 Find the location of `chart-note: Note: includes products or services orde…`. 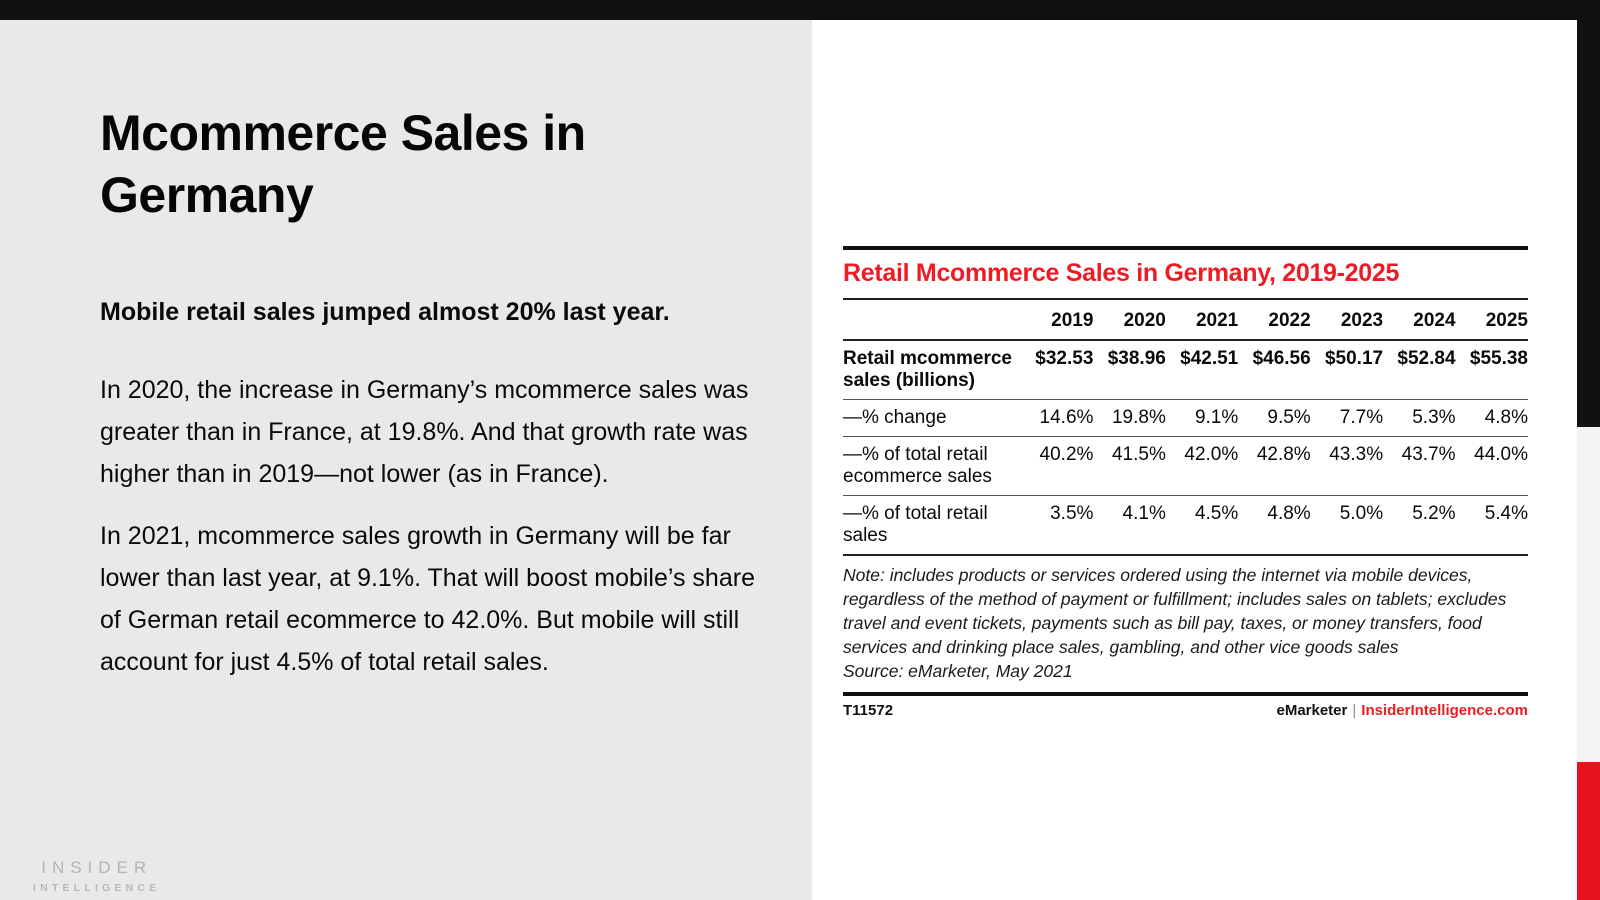

chart-note: Note: includes products or services orde… is located at coordinates (1175, 611).